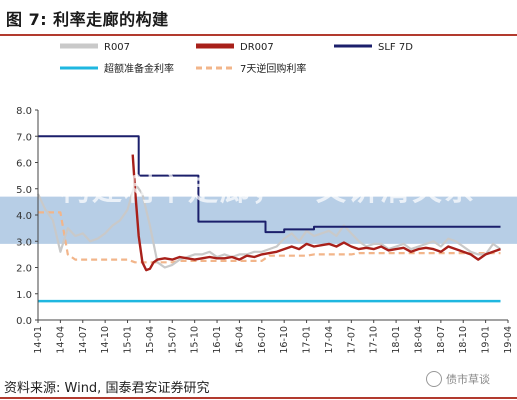 This screenshot has width=517, height=400. Describe the element at coordinates (418, 340) in the screenshot. I see `x-tick-label-17: 18-04` at that location.